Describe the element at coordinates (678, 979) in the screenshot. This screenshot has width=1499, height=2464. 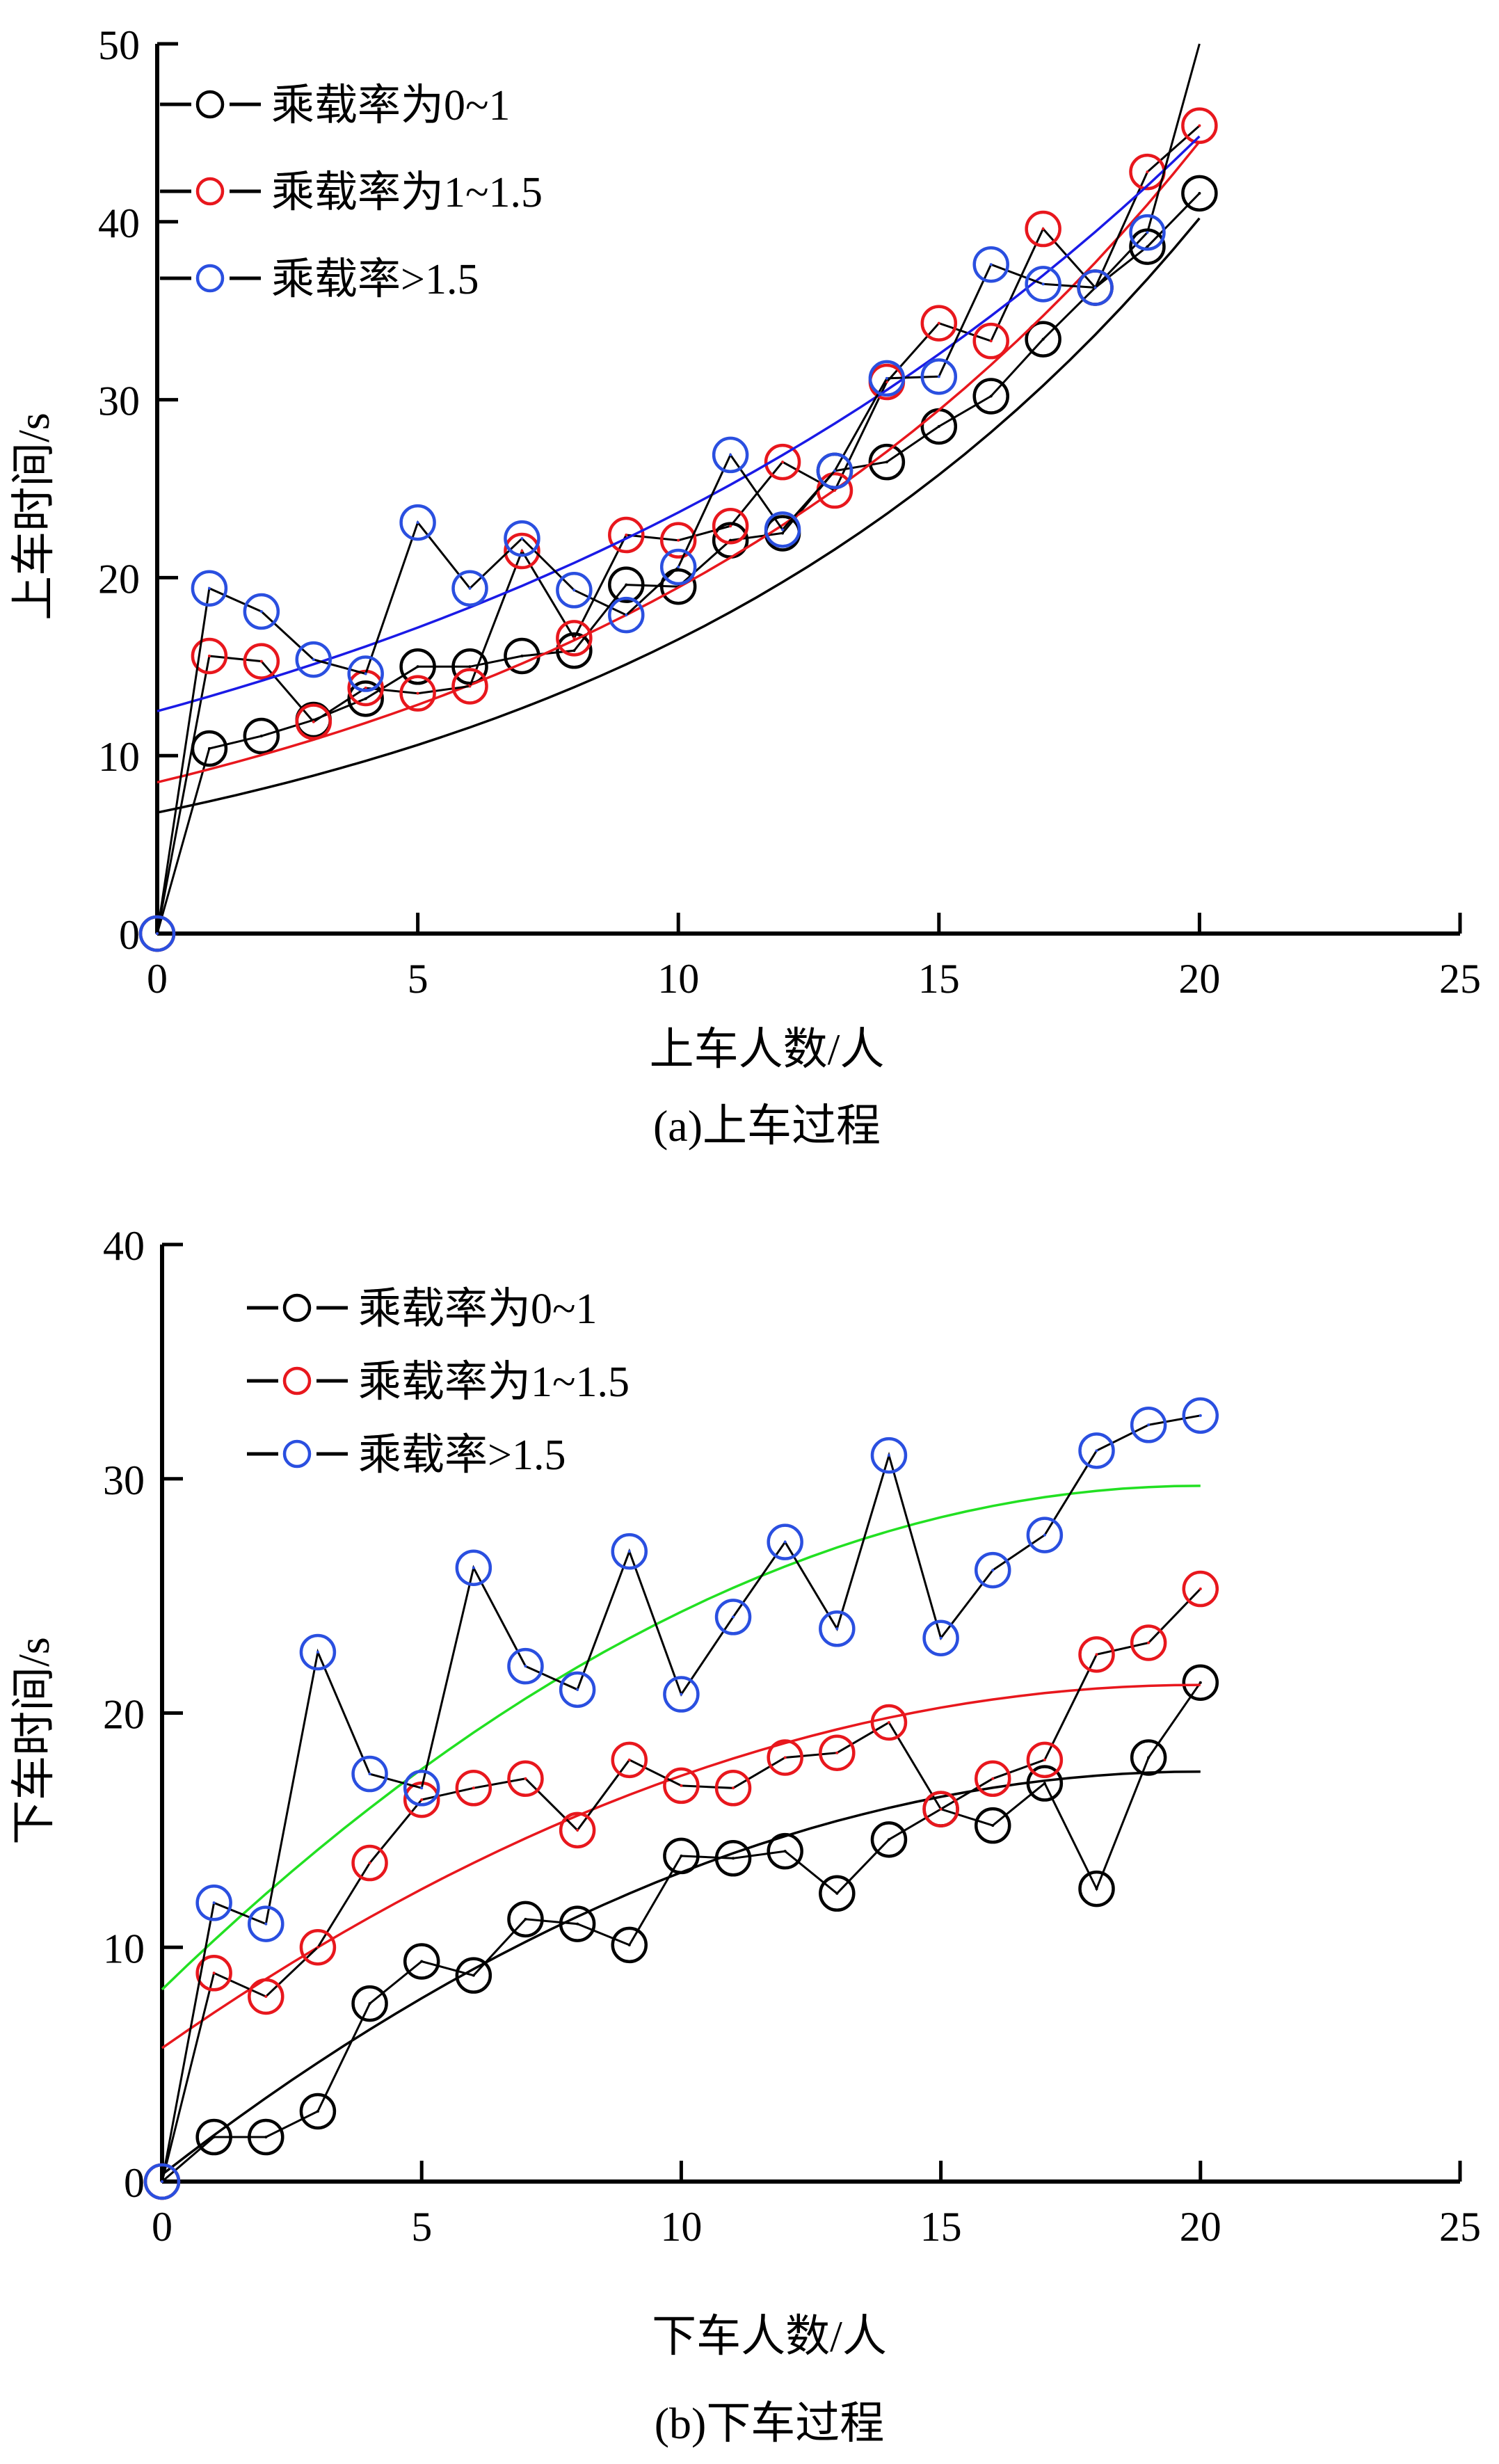
I see `x-tick-label: 10` at that location.